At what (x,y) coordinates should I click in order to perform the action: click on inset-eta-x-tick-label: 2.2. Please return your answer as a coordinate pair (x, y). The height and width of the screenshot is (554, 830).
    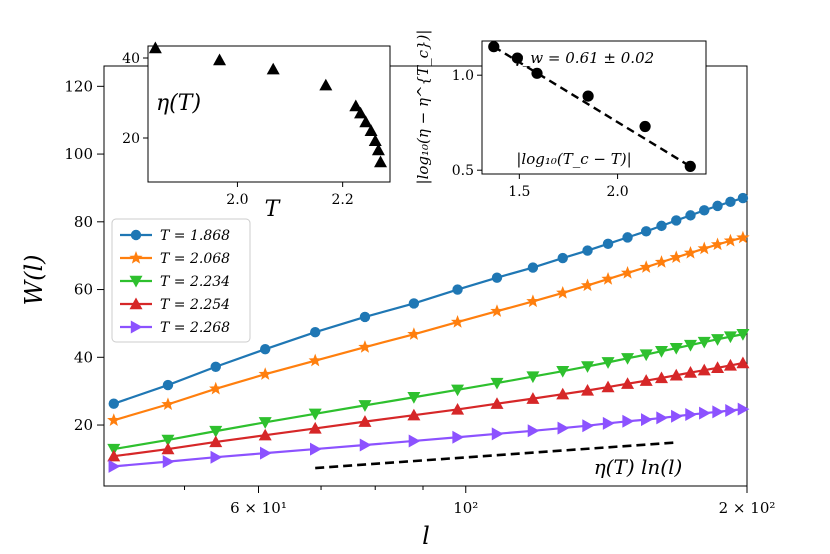
    Looking at the image, I should click on (343, 200).